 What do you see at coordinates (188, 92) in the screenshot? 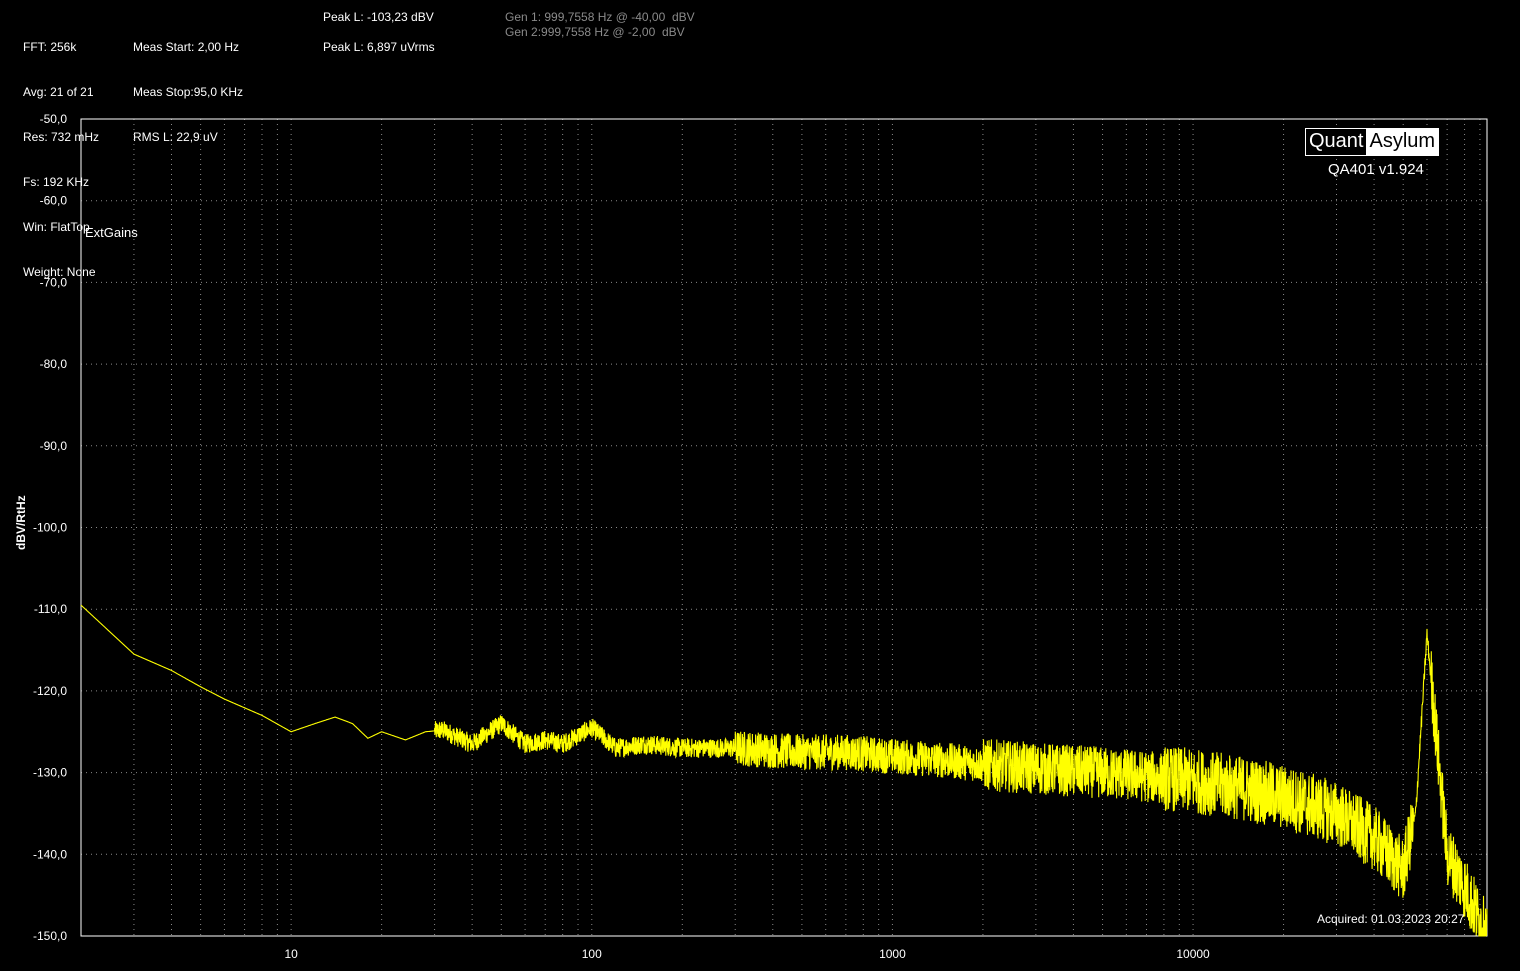
I see `meas-stop: Meas Stop:95,0 KHz` at bounding box center [188, 92].